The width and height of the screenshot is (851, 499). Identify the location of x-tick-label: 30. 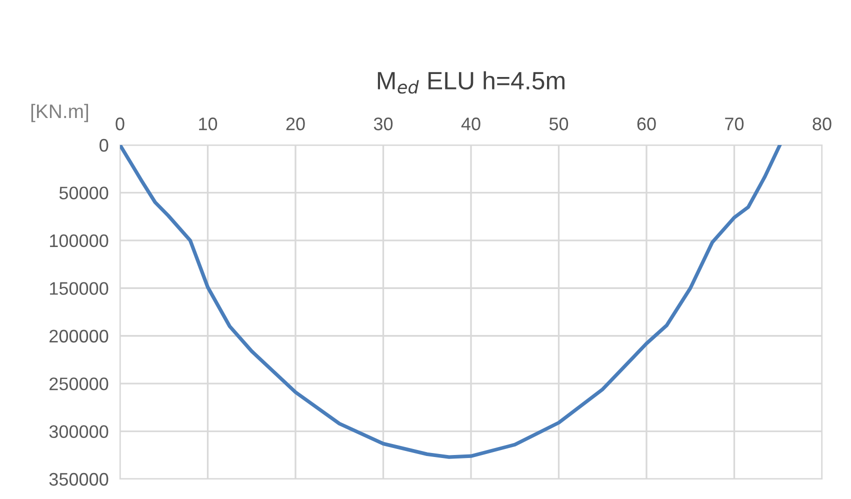
(383, 124).